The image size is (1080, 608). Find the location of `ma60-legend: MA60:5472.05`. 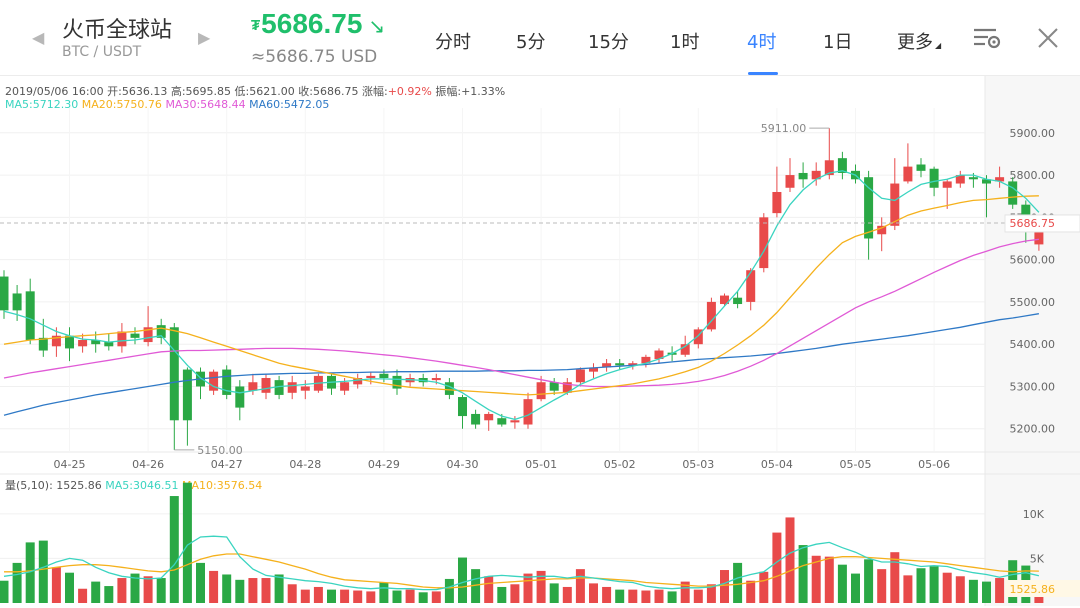

ma60-legend: MA60:5472.05 is located at coordinates (289, 104).